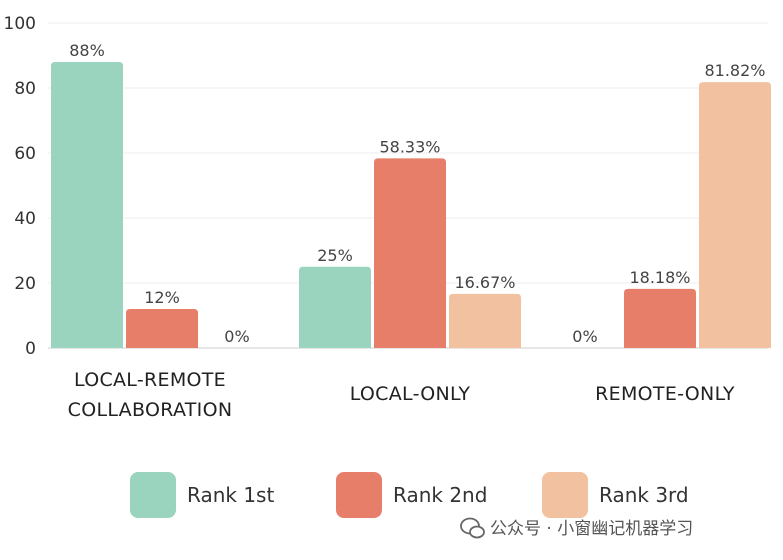 The image size is (783, 560). I want to click on data-label: 25%, so click(335, 255).